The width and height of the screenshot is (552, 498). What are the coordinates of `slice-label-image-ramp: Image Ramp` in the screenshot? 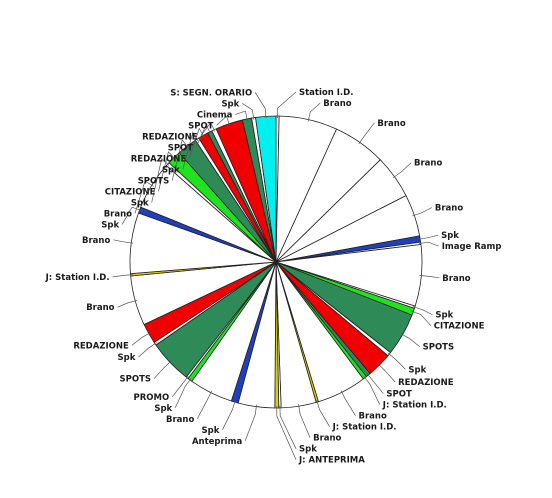 It's located at (472, 247).